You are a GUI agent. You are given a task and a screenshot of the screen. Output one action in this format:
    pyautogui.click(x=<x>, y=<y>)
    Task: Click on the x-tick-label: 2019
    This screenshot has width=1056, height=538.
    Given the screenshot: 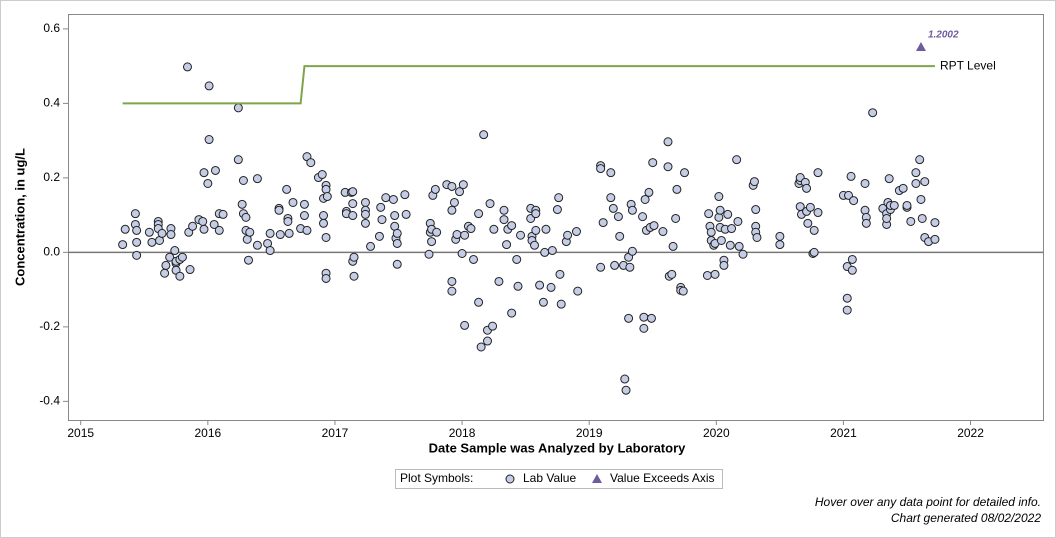 What is the action you would take?
    pyautogui.click(x=589, y=433)
    